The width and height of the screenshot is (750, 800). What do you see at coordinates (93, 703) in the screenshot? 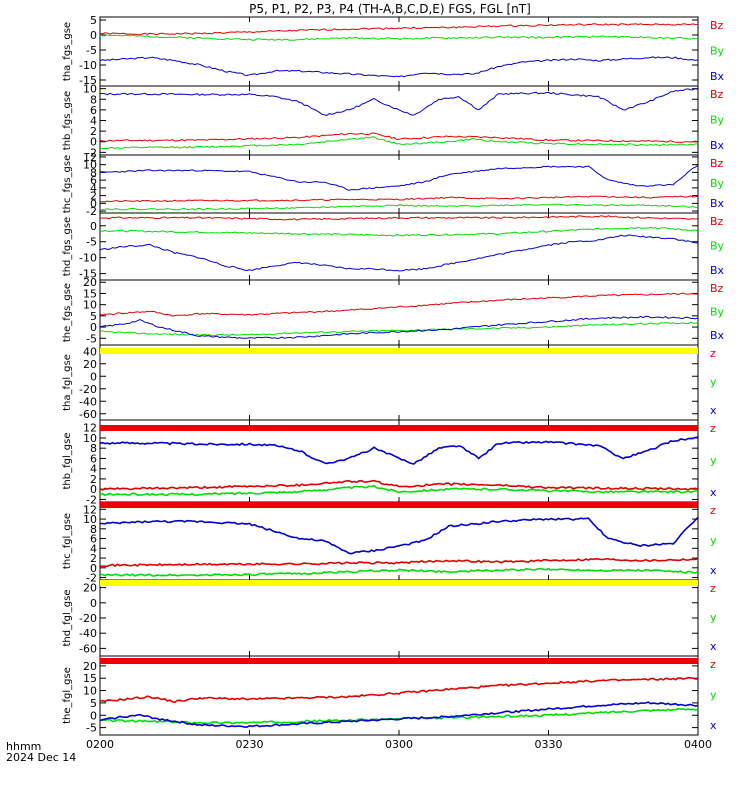
I see `y-tick-label: 5` at bounding box center [93, 703].